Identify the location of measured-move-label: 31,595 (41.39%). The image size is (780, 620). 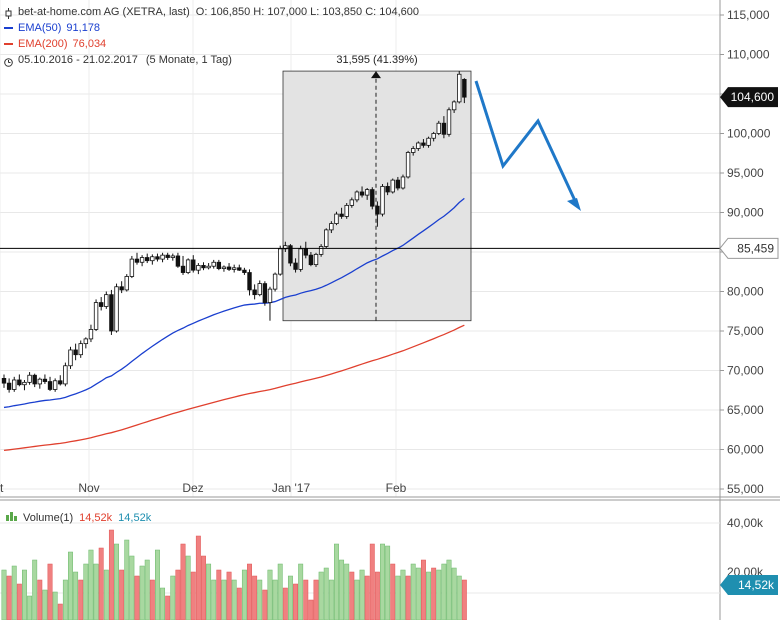
(376, 60).